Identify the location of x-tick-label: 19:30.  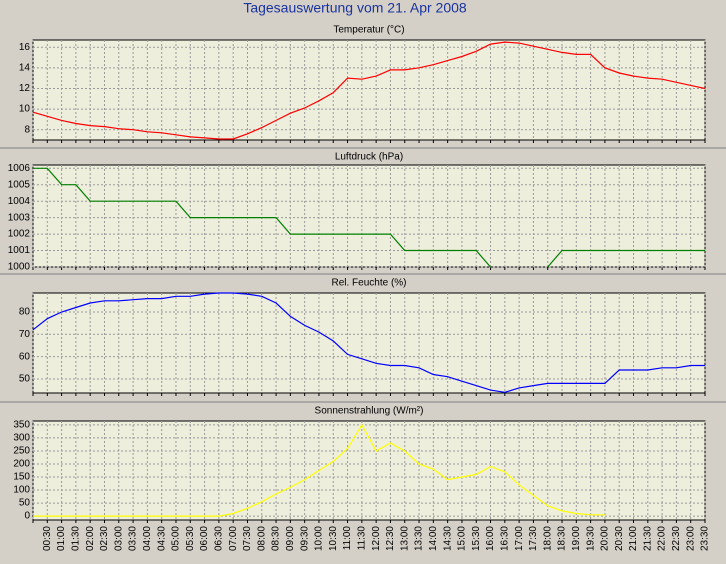
(590, 538).